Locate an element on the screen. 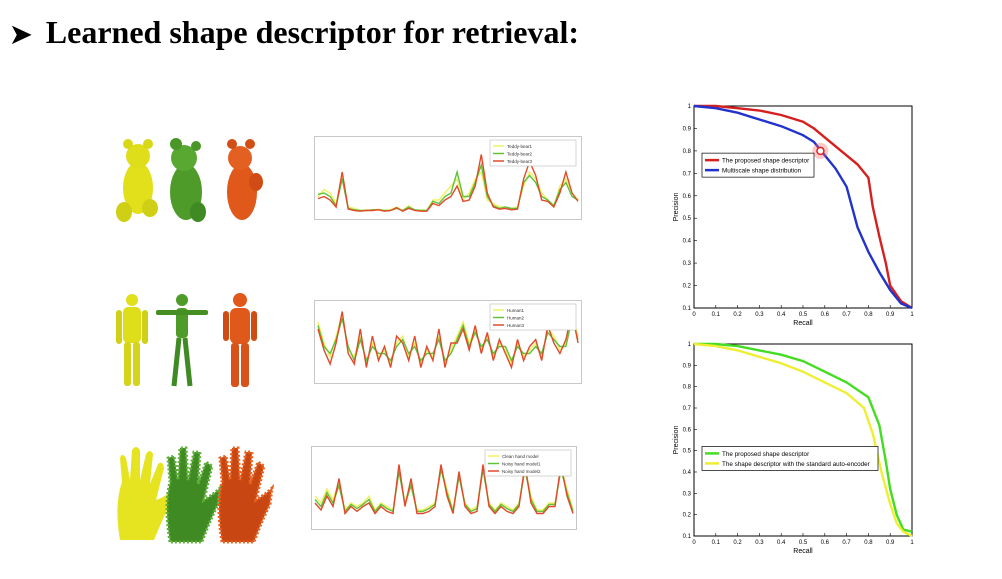  hand-orange-image is located at coordinates (246, 495).